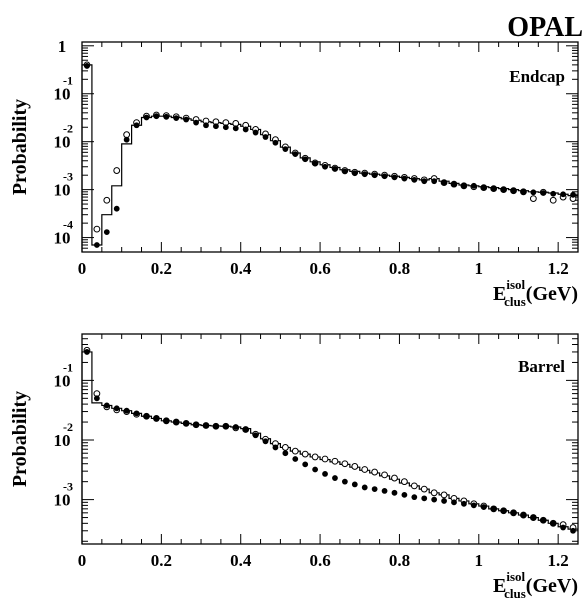 The width and height of the screenshot is (586, 600). Describe the element at coordinates (82, 268) in the screenshot. I see `endcap-x-tick-label: 0` at that location.